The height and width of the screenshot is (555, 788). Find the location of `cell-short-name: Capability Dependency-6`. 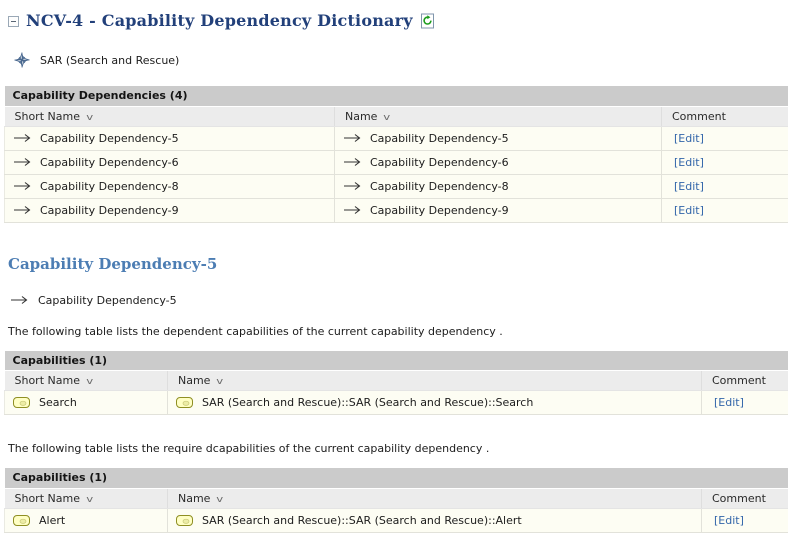

cell-short-name: Capability Dependency-6 is located at coordinates (109, 162).